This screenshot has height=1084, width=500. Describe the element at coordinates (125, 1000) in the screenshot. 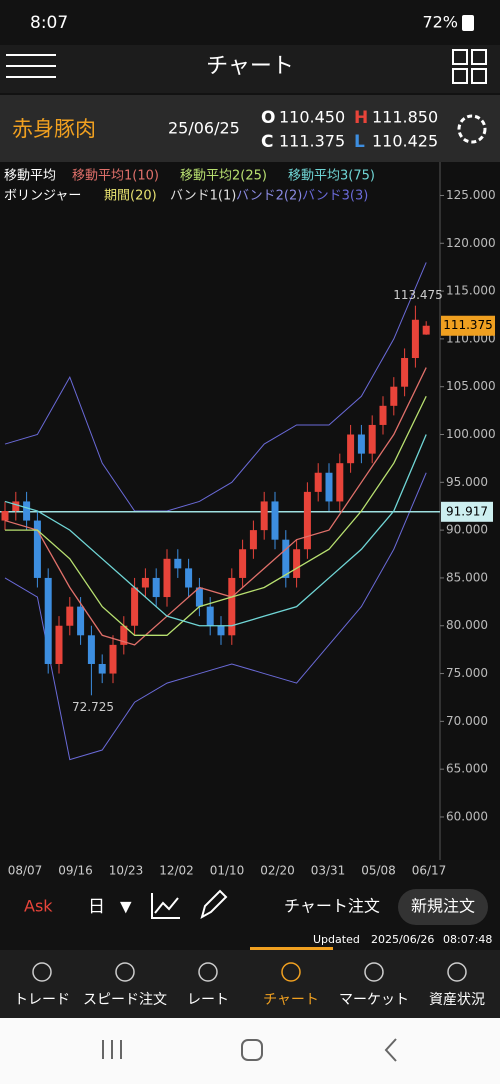

I see `nav-label: スピード注文` at that location.